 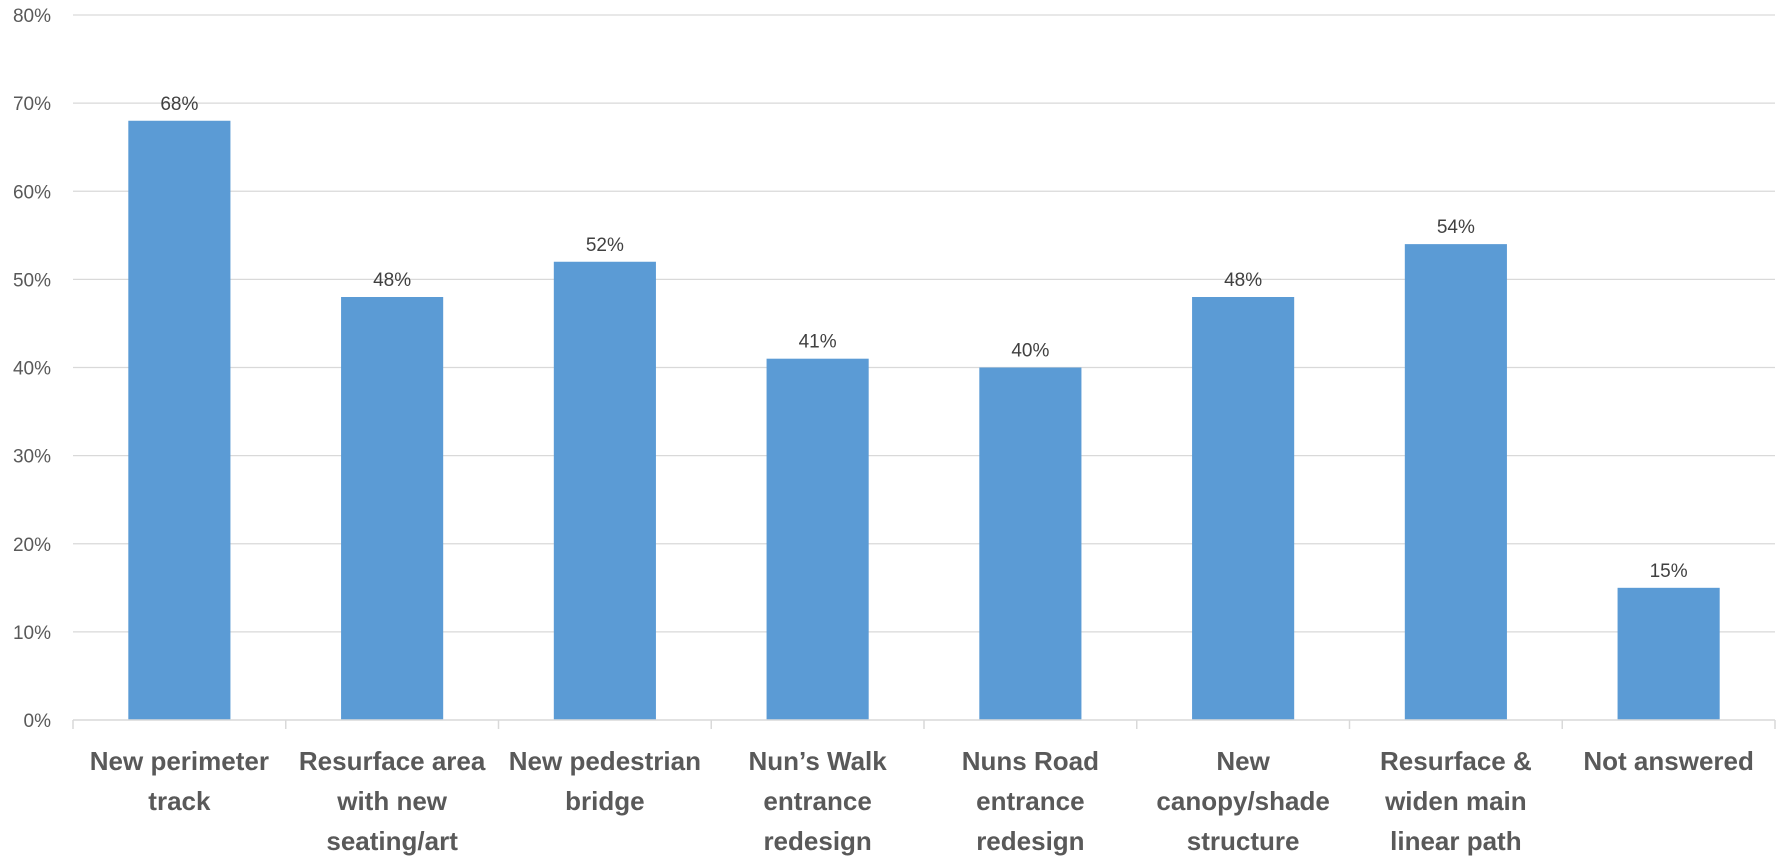 I want to click on y-tick-label: 50%, so click(x=32, y=280).